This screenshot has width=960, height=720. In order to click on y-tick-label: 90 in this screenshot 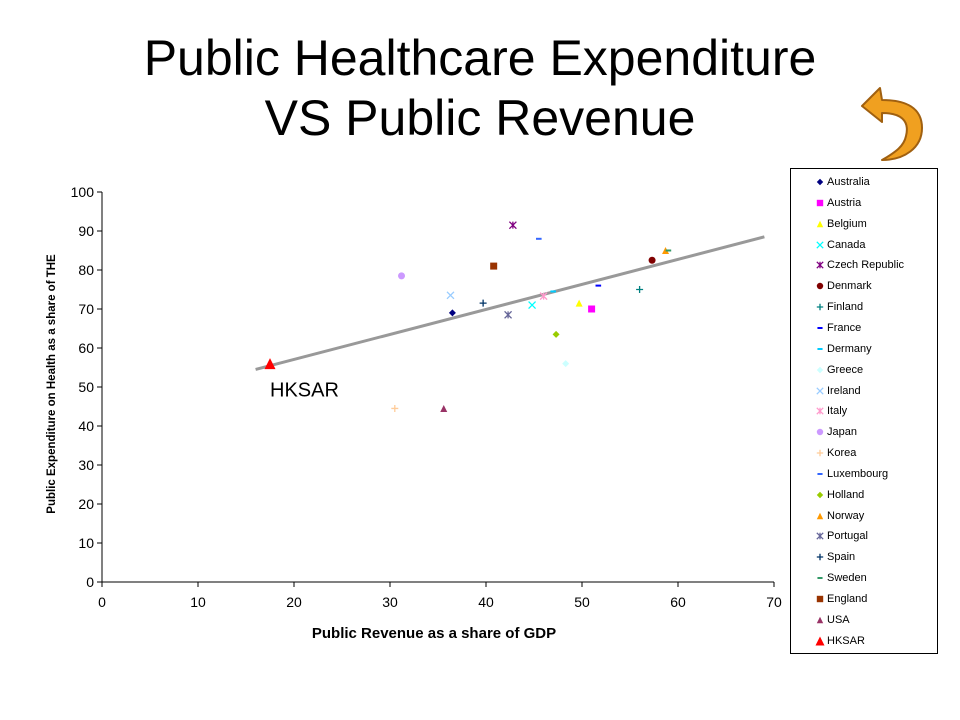, I will do `click(86, 231)`.